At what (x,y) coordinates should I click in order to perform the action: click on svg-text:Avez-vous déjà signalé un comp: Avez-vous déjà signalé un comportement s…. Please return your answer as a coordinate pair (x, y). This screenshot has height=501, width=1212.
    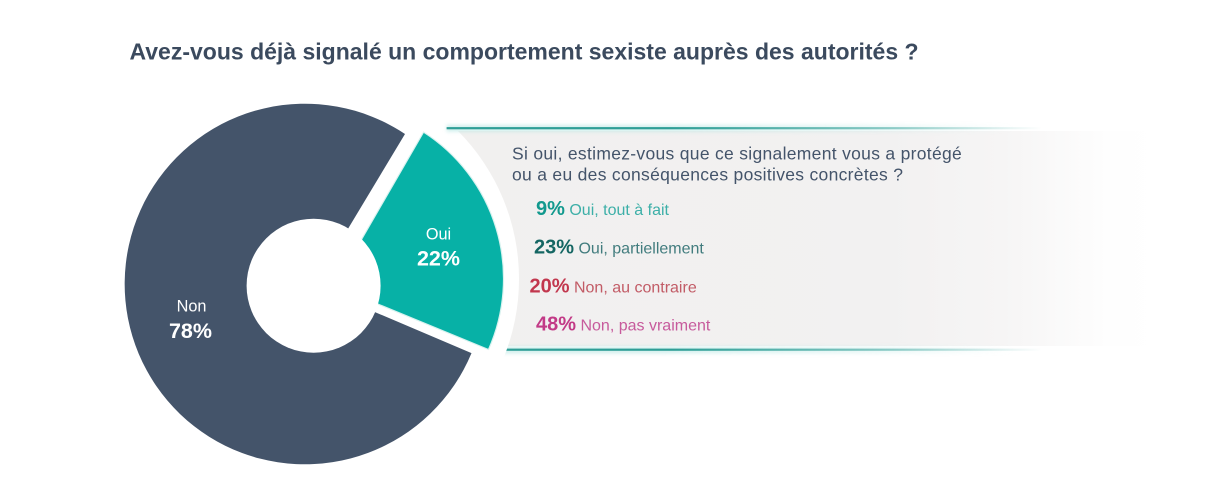
    Looking at the image, I should click on (524, 51).